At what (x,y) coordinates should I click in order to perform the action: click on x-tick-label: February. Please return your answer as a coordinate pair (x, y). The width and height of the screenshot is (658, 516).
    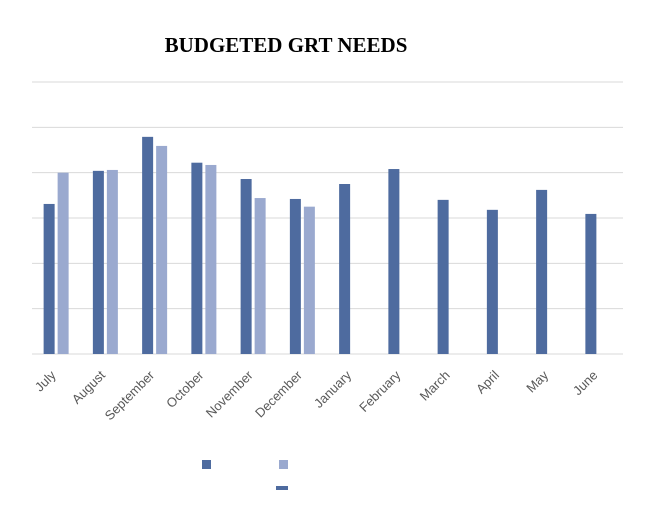
    Looking at the image, I should click on (380, 391).